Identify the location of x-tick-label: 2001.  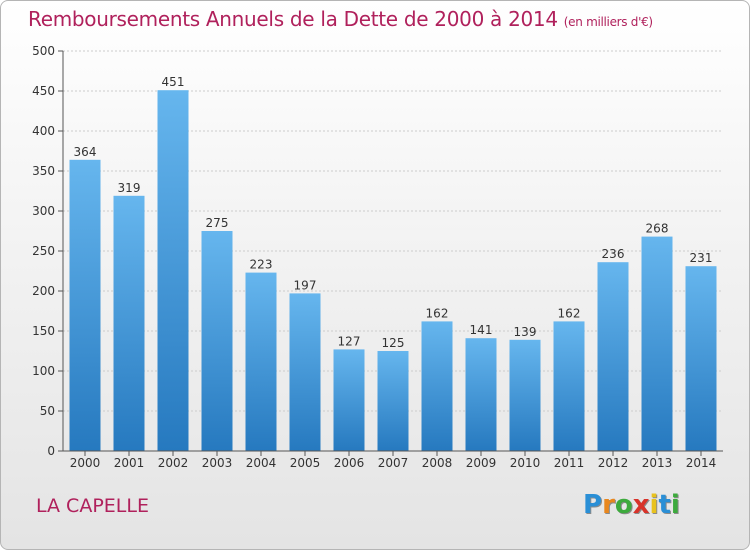
(129, 463).